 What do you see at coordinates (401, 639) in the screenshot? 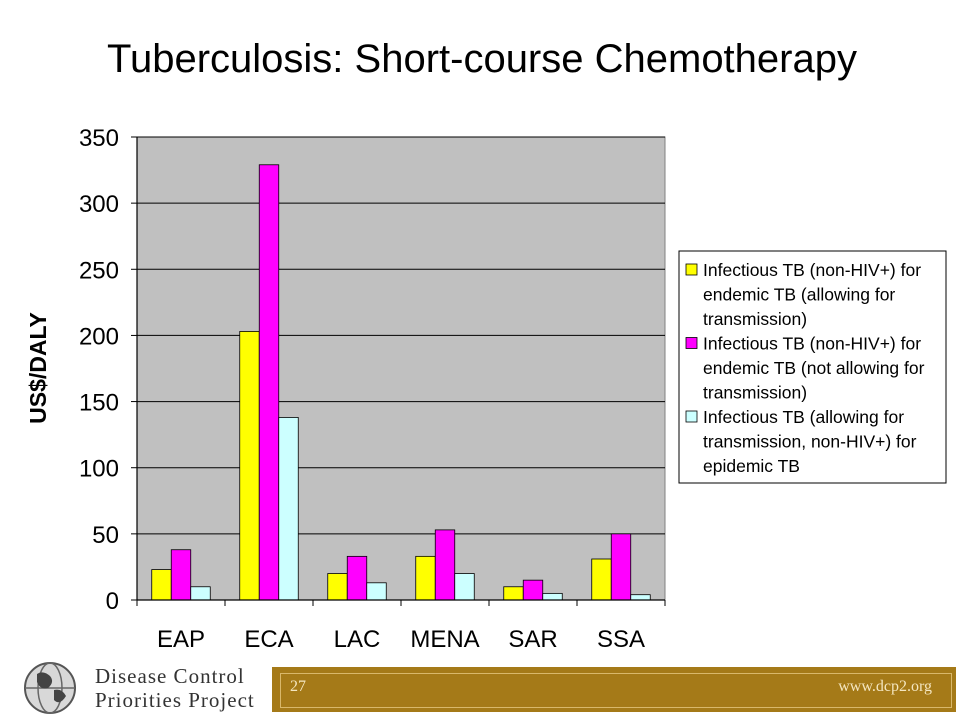
I see `x-tick-labels: EAP ECA LAC MENA SAR SSA` at bounding box center [401, 639].